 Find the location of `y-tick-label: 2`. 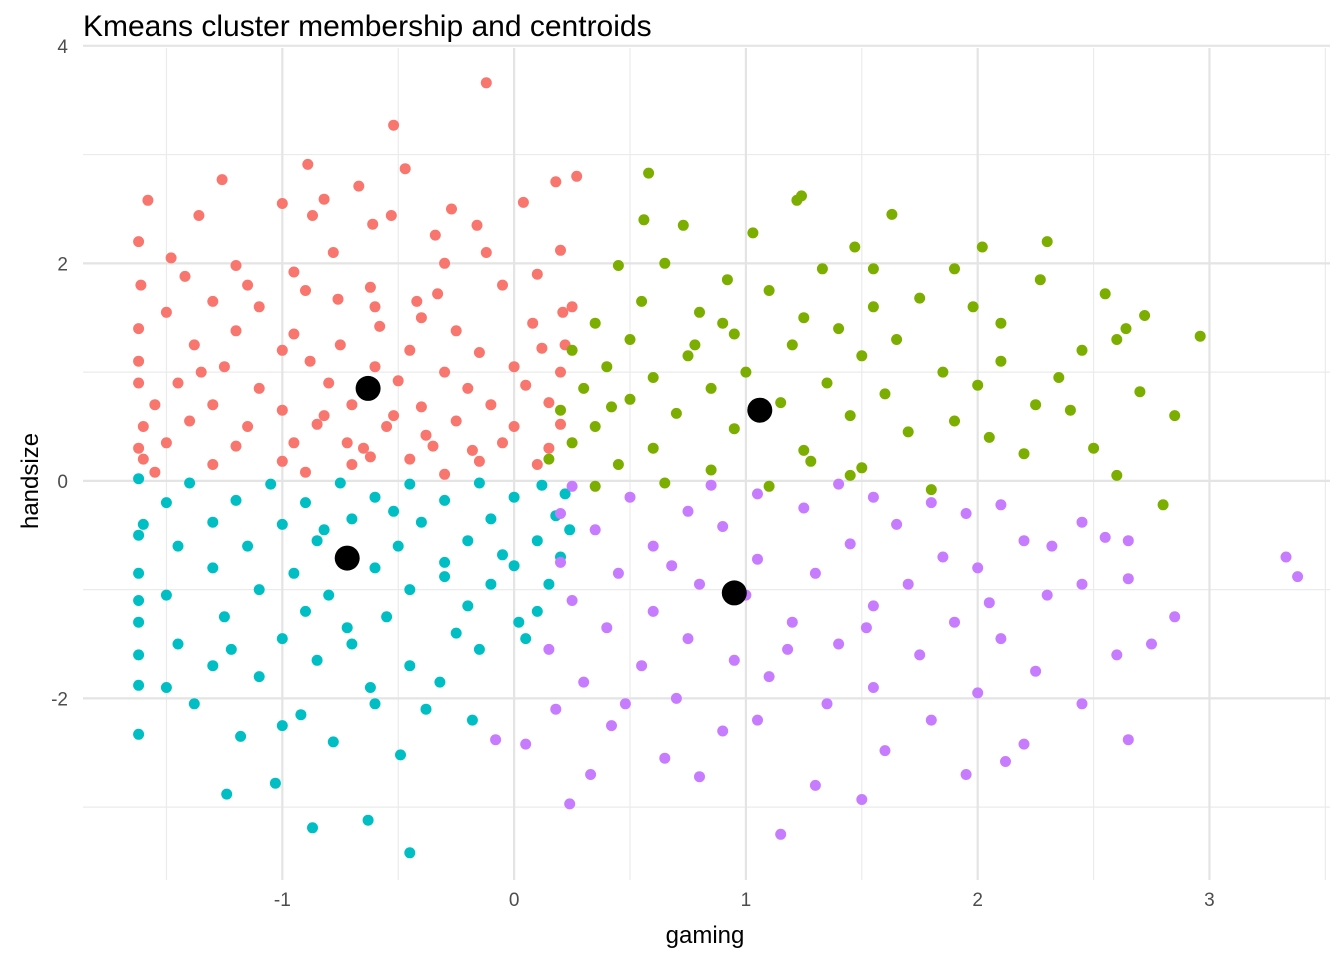

y-tick-label: 2 is located at coordinates (62, 264).